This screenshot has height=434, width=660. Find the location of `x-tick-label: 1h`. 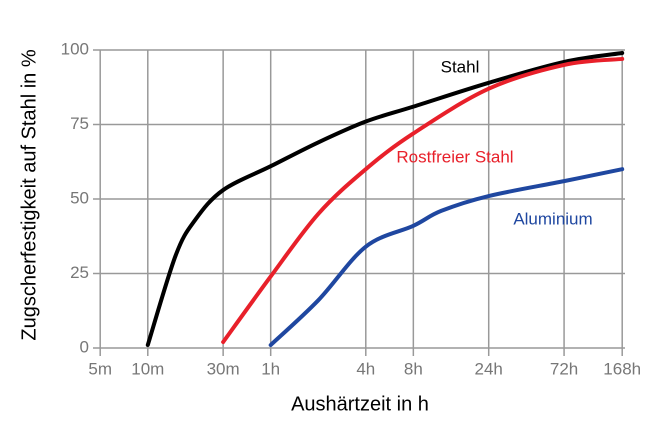

x-tick-label: 1h is located at coordinates (270, 368).